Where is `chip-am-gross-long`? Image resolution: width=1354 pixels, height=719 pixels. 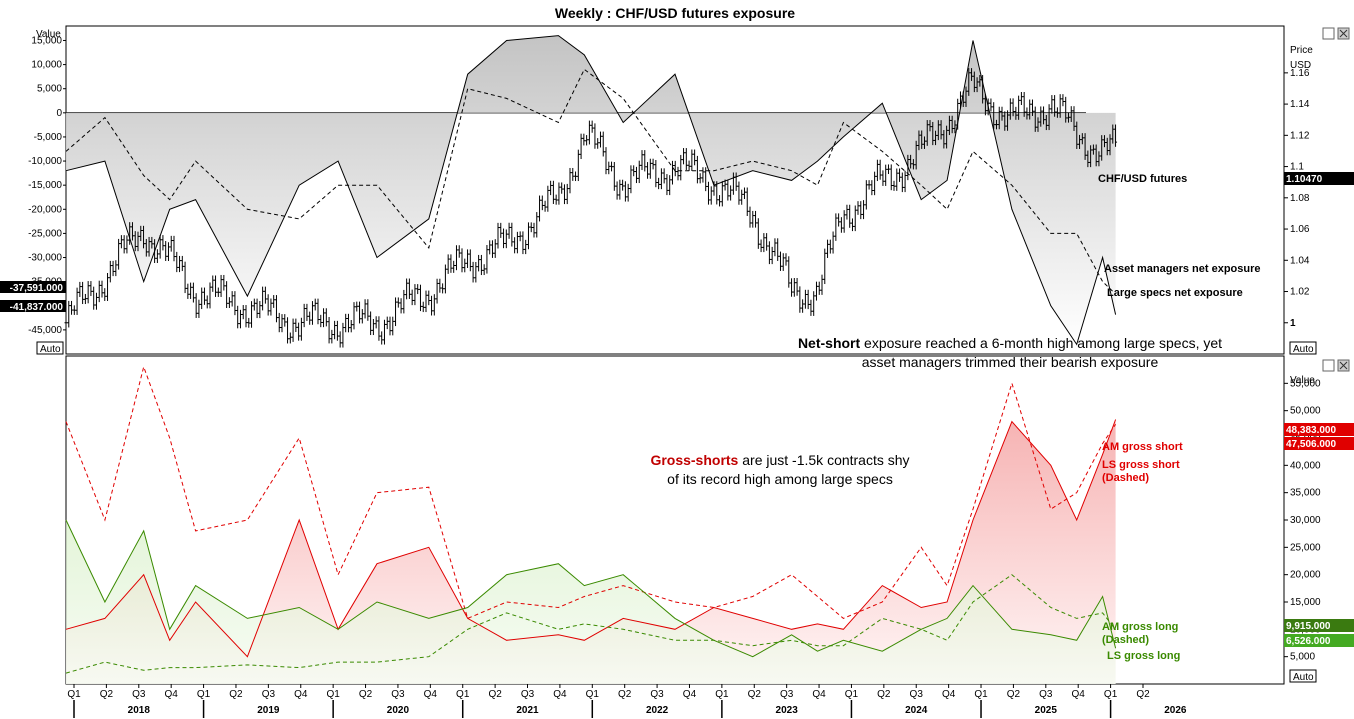 chip-am-gross-long is located at coordinates (1319, 625).